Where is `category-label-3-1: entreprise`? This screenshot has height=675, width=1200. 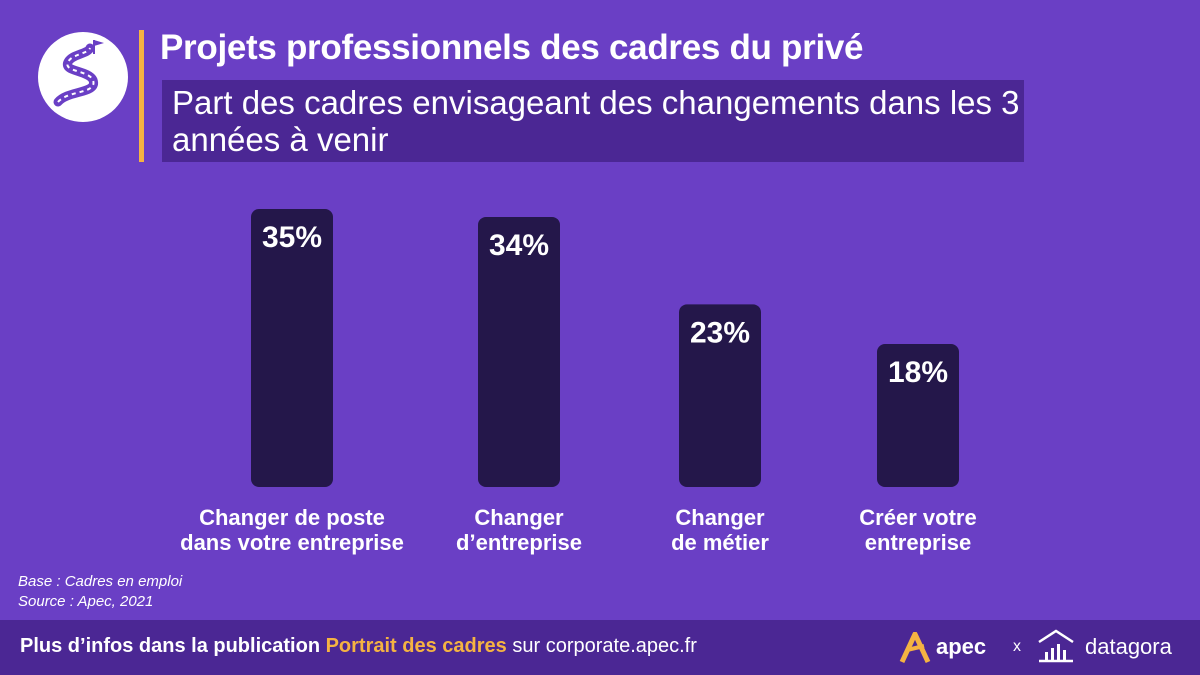 category-label-3-1: entreprise is located at coordinates (918, 542).